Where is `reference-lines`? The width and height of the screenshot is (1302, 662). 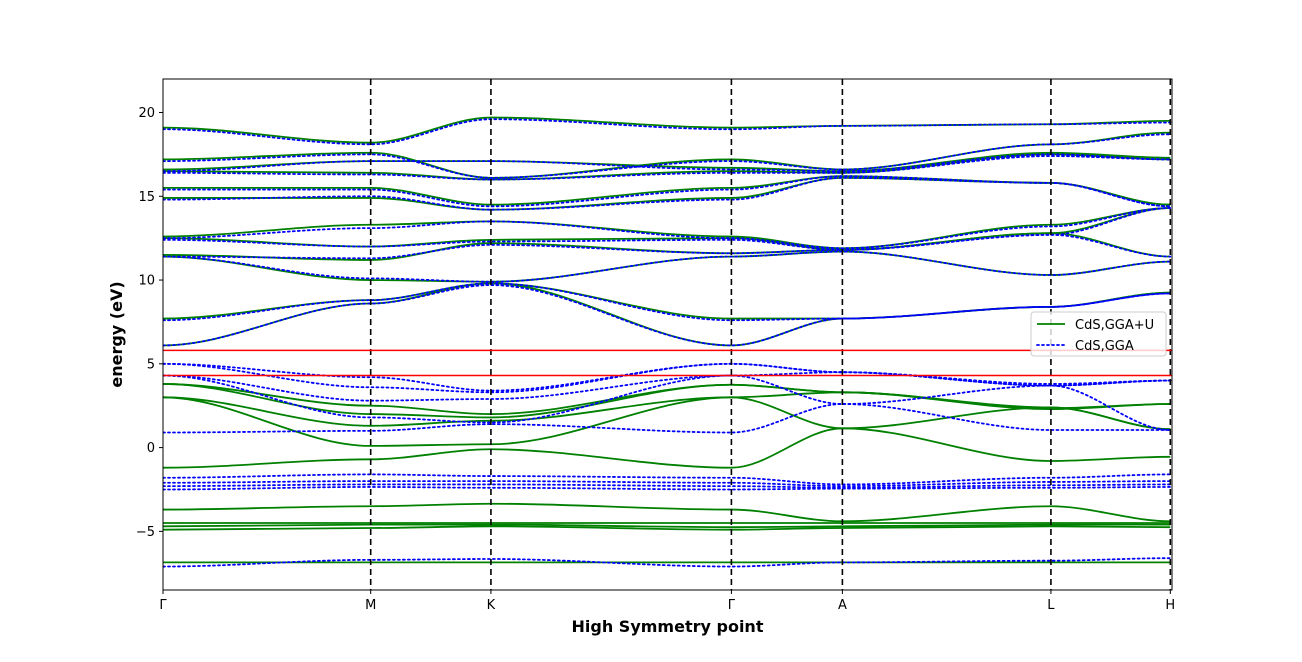 reference-lines is located at coordinates (667, 363).